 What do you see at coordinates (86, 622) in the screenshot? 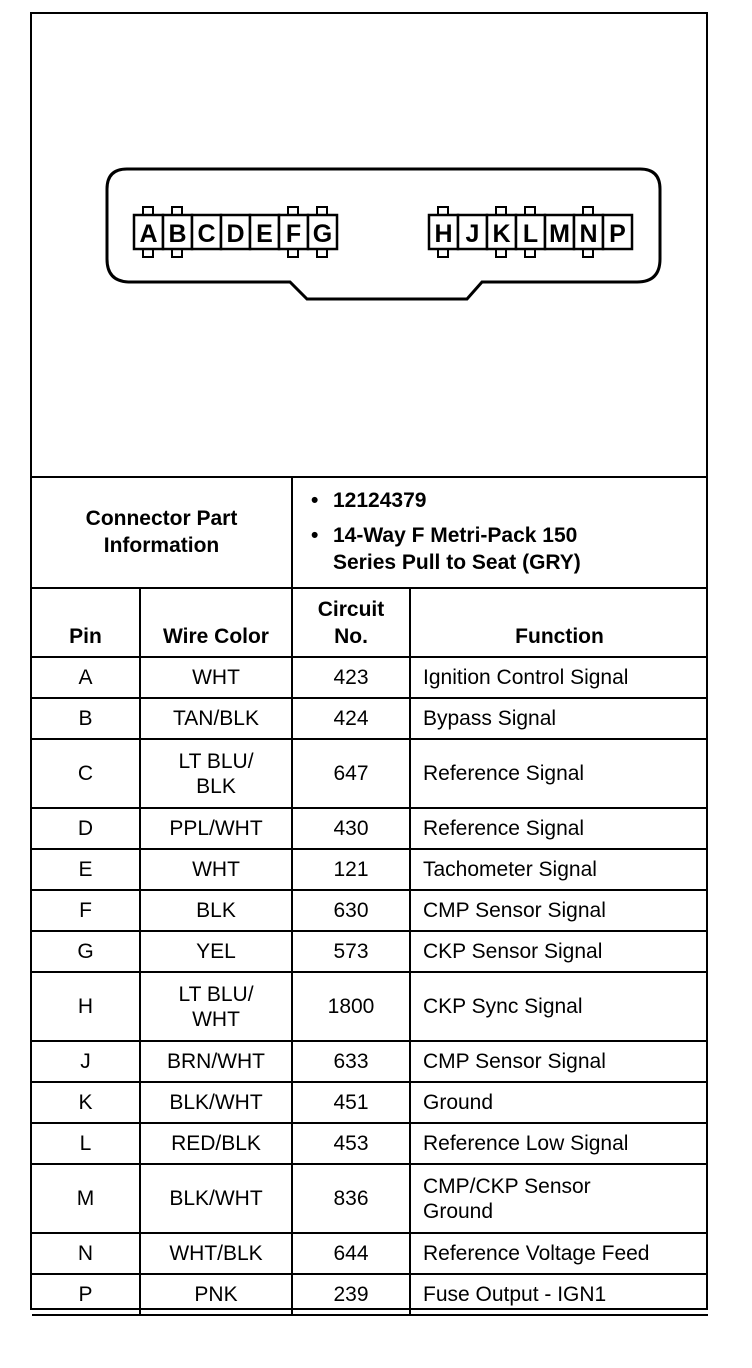
I see `header-pin: Pin` at bounding box center [86, 622].